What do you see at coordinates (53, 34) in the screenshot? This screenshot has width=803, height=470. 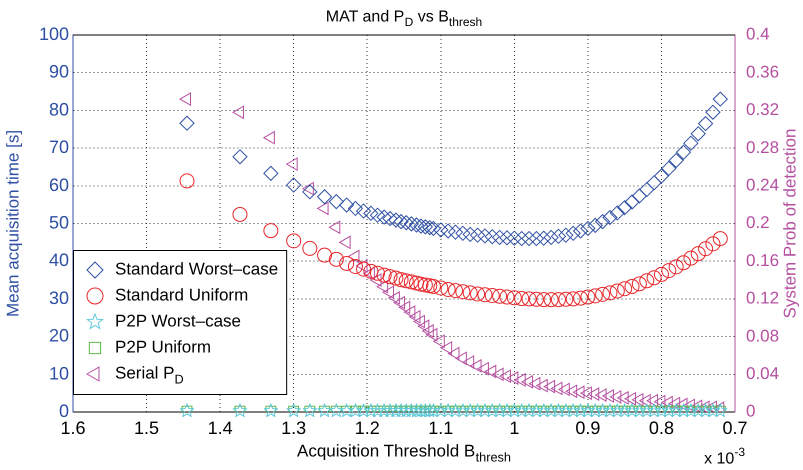 I see `y-tick-label: 100` at bounding box center [53, 34].